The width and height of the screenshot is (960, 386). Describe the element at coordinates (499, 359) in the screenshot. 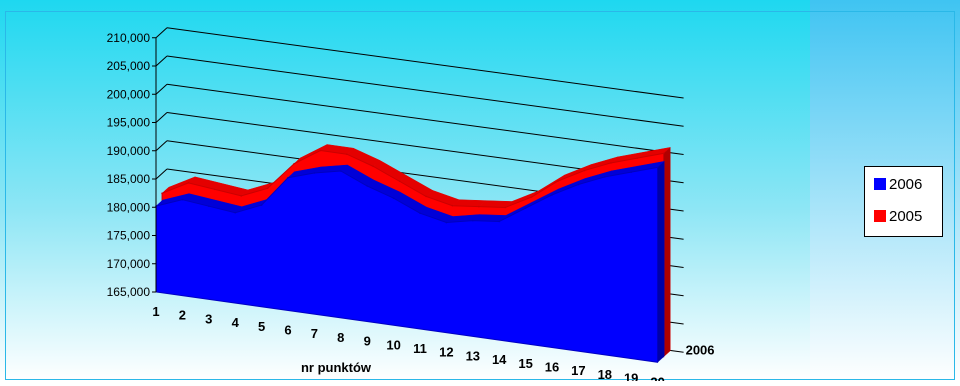

I see `x-tick-label: 14` at that location.